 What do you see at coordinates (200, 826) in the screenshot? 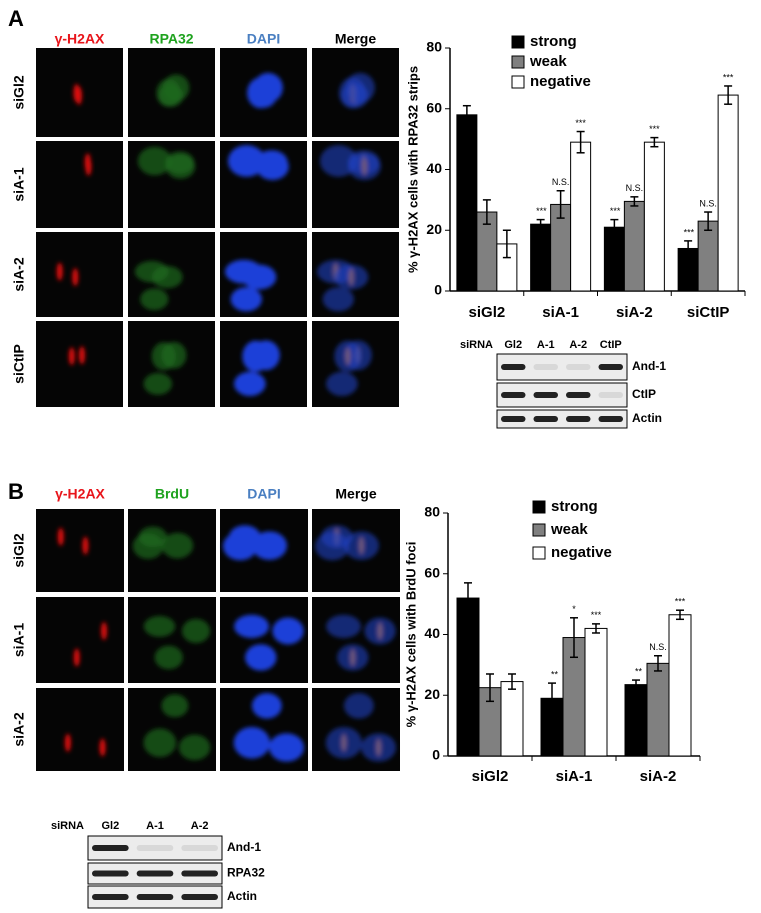
I see `blot-lane-label: A-2` at bounding box center [200, 826].